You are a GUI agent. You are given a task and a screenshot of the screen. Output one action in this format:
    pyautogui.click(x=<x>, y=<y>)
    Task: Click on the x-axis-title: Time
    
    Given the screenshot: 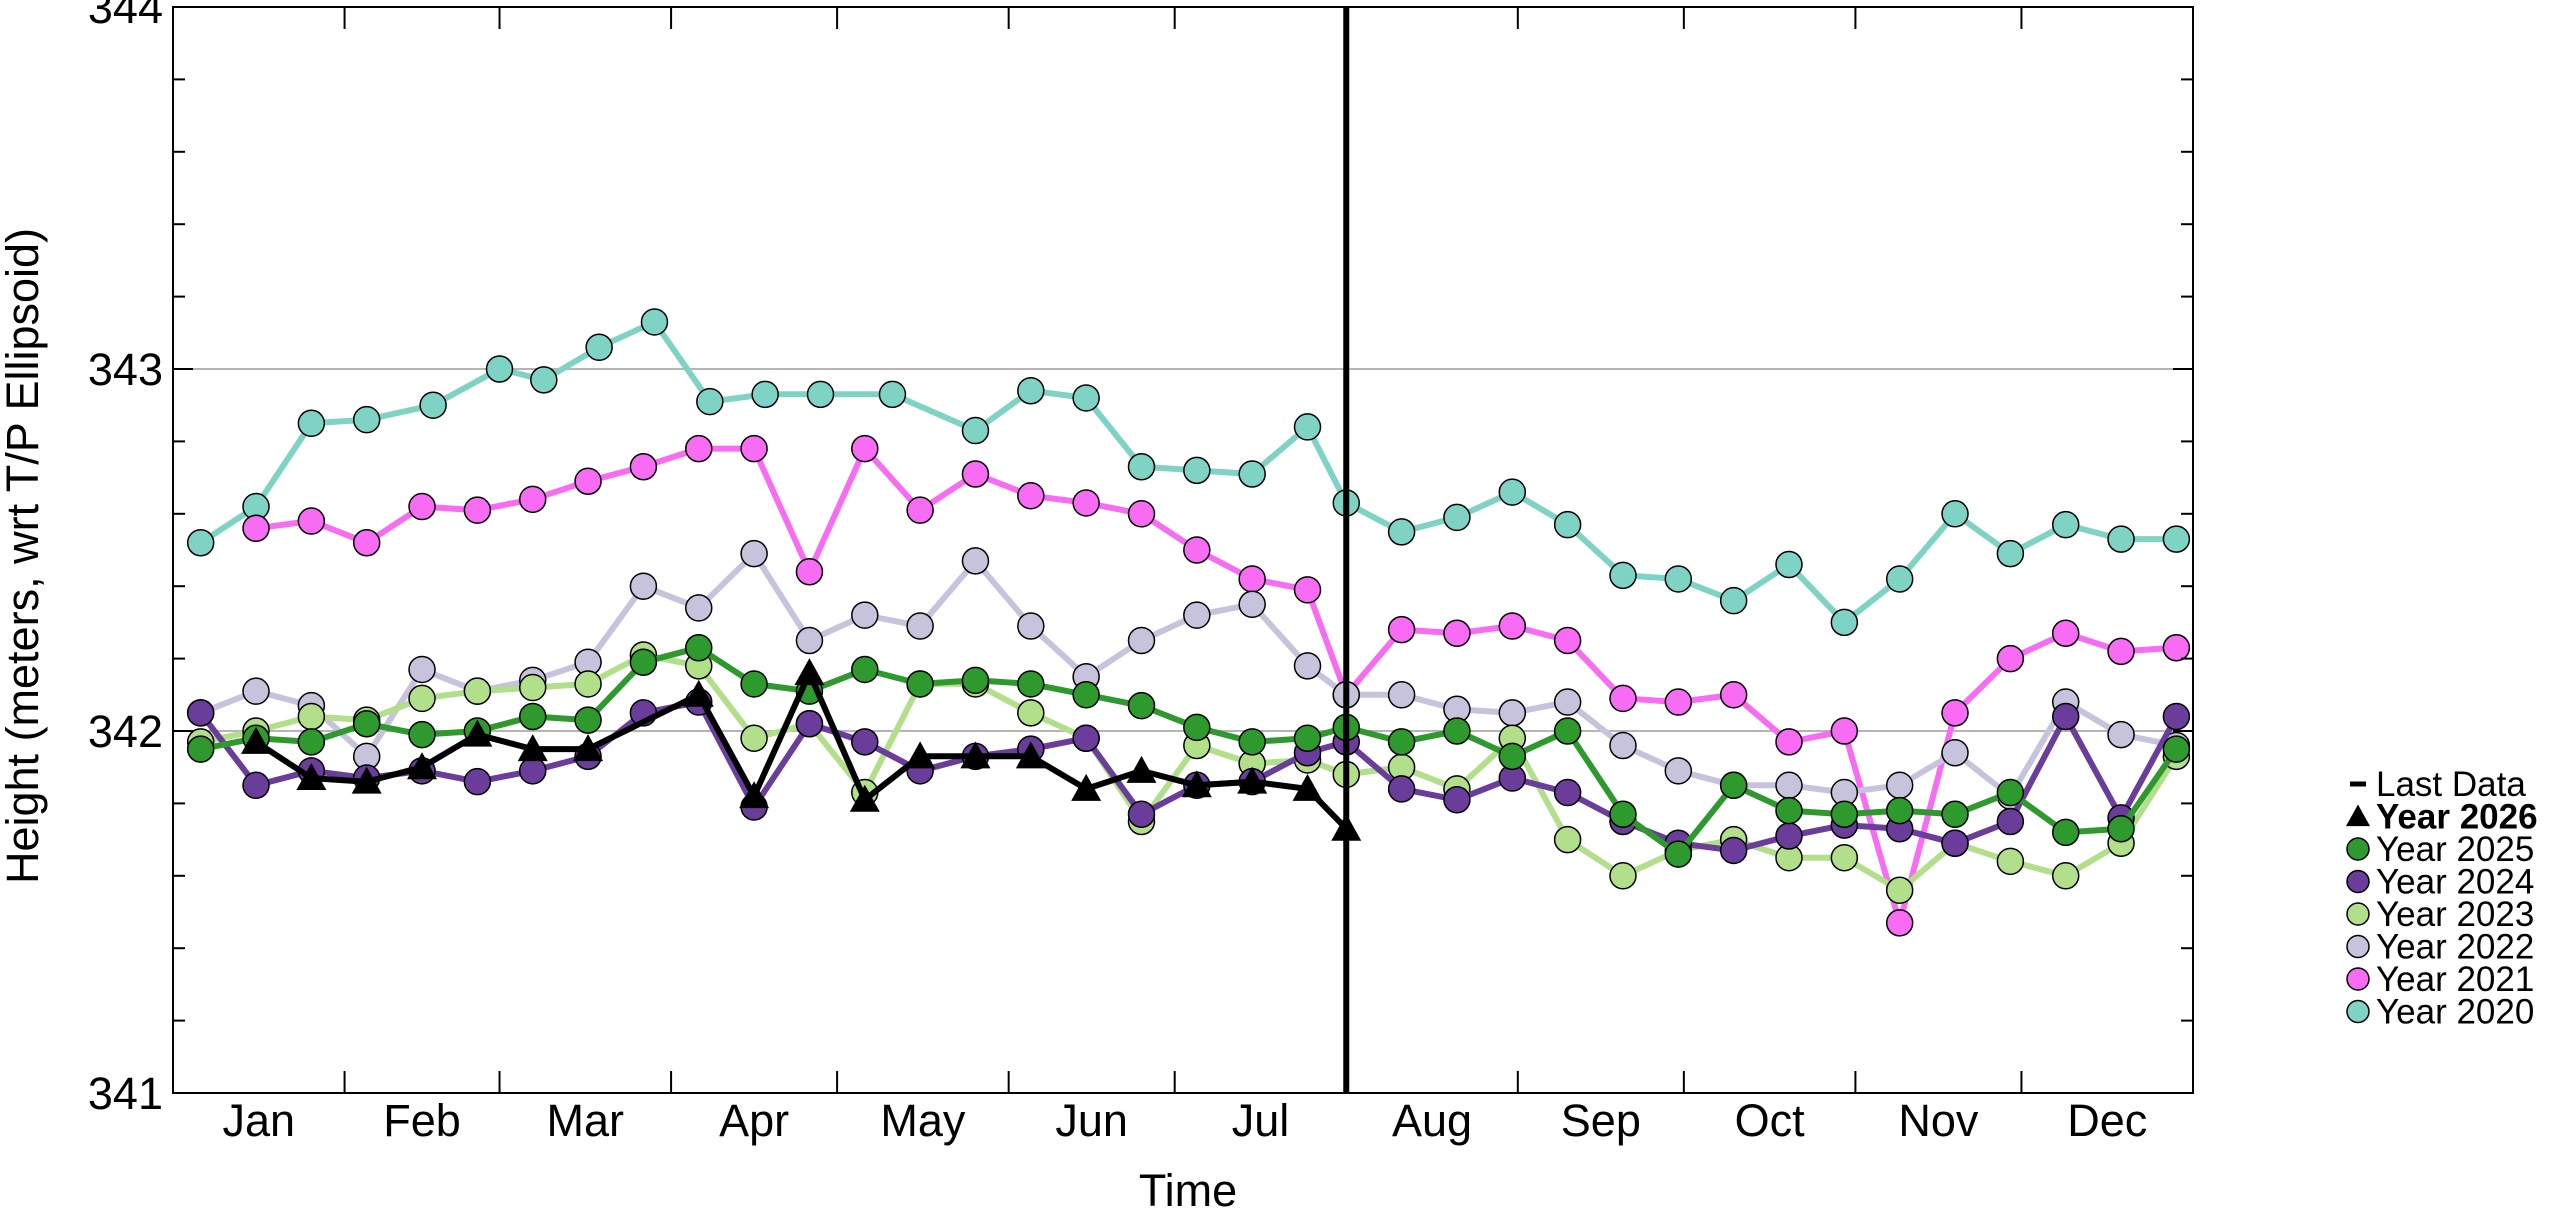 What is the action you would take?
    pyautogui.click(x=1188, y=1189)
    